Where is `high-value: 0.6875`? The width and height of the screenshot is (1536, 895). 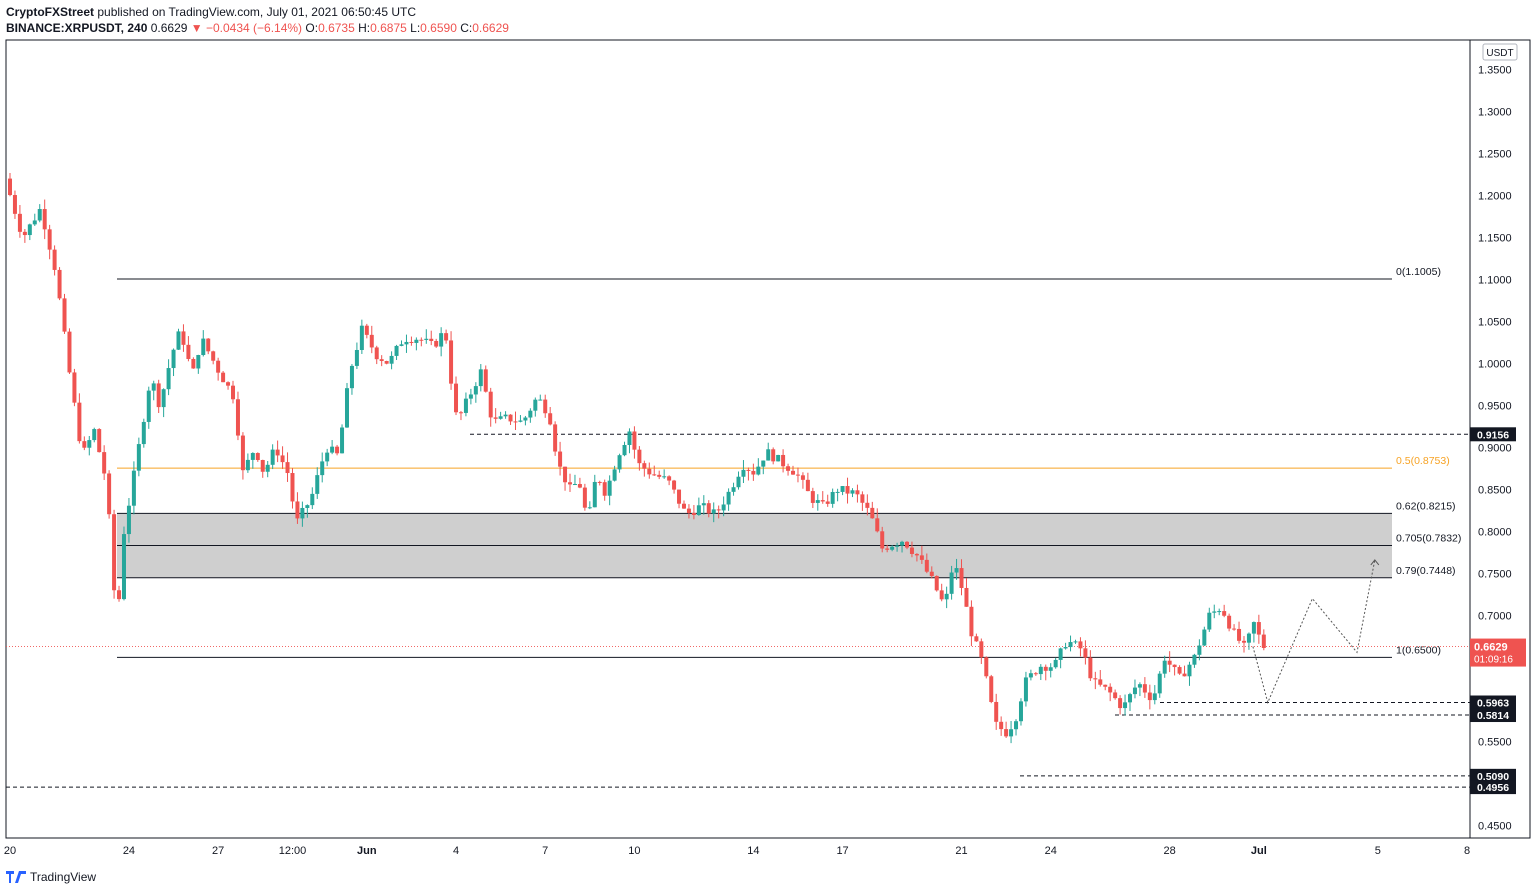 high-value: 0.6875 is located at coordinates (388, 28).